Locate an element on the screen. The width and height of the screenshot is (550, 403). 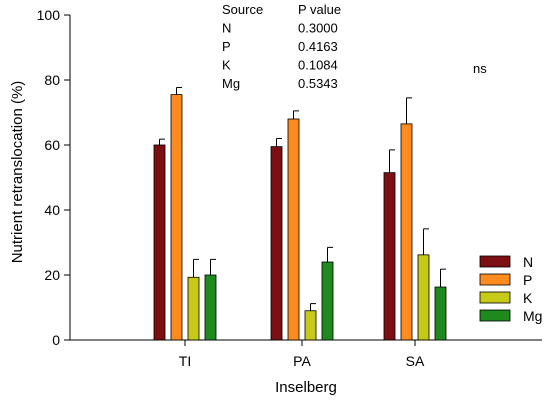
y-tick-label: 20 is located at coordinates (52, 275).